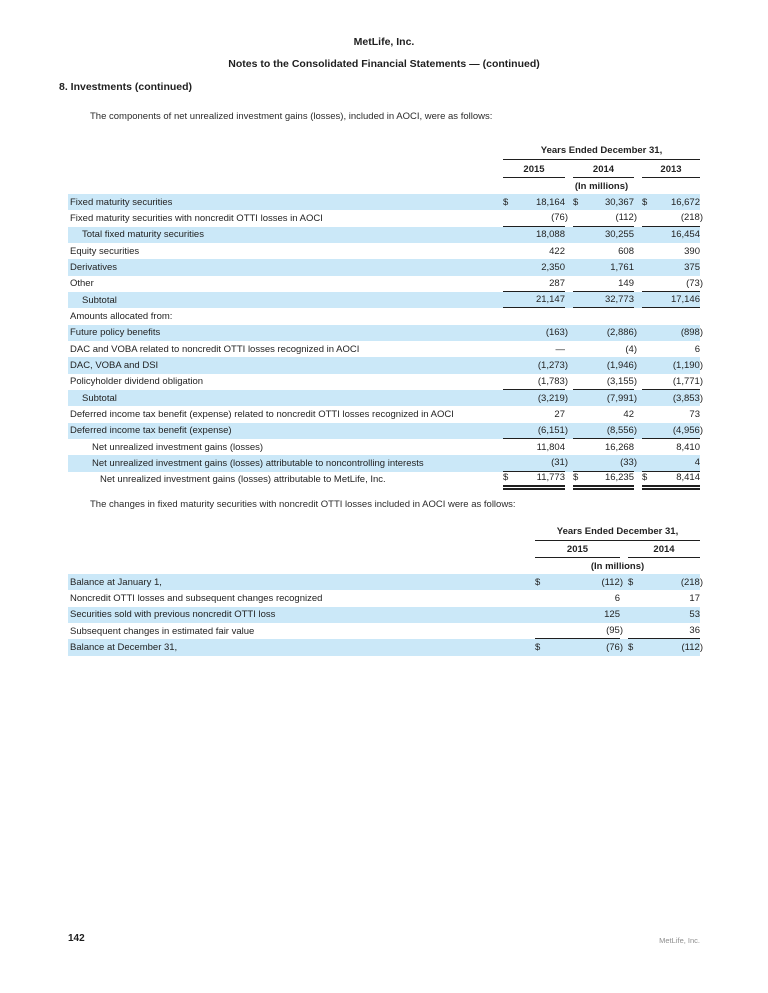 The height and width of the screenshot is (993, 768). What do you see at coordinates (621, 381) in the screenshot?
I see `cell-value: (3,155)` at bounding box center [621, 381].